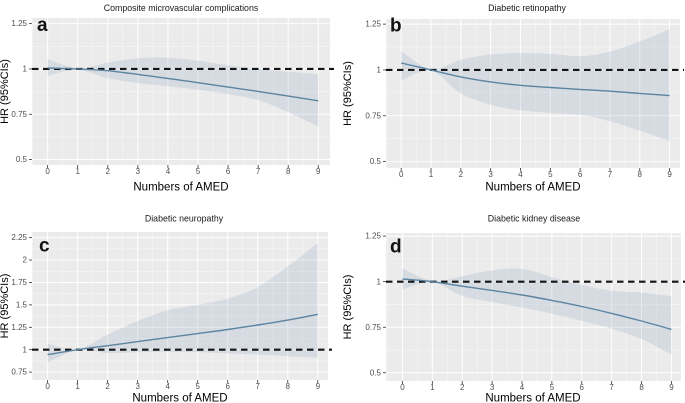 The height and width of the screenshot is (403, 685). Describe the element at coordinates (5, 91) in the screenshot. I see `y-axis-title-a: HR (95%CIs)` at that location.